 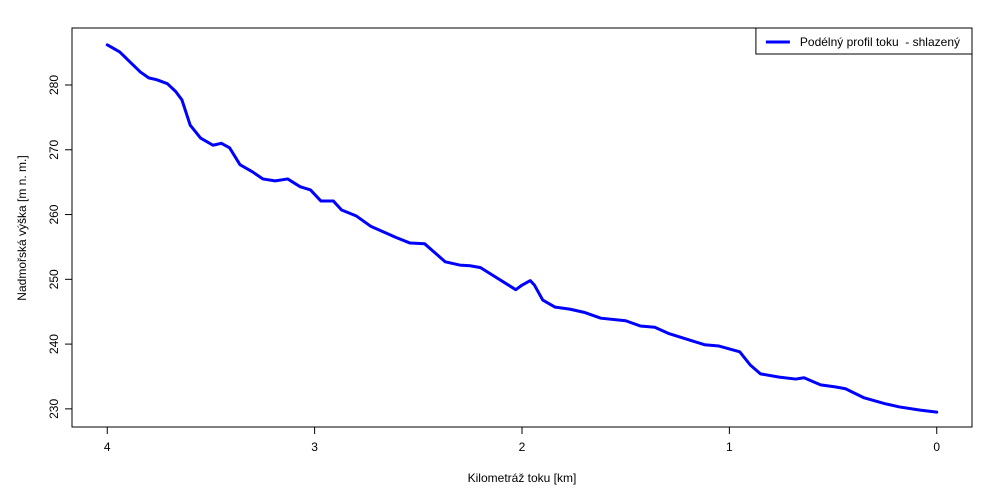 What do you see at coordinates (22, 227) in the screenshot?
I see `y-axis-label: Nadmořská výška [m n. m.]` at bounding box center [22, 227].